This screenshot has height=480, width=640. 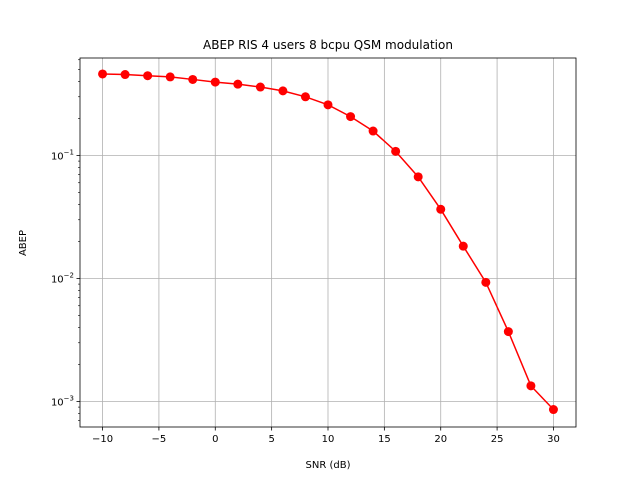 I want to click on x-tick-label: 20, so click(x=440, y=439).